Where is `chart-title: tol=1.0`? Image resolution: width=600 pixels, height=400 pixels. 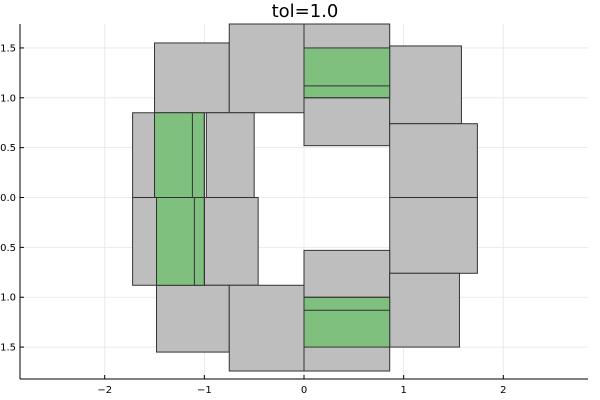
chart-title: tol=1.0 is located at coordinates (305, 11).